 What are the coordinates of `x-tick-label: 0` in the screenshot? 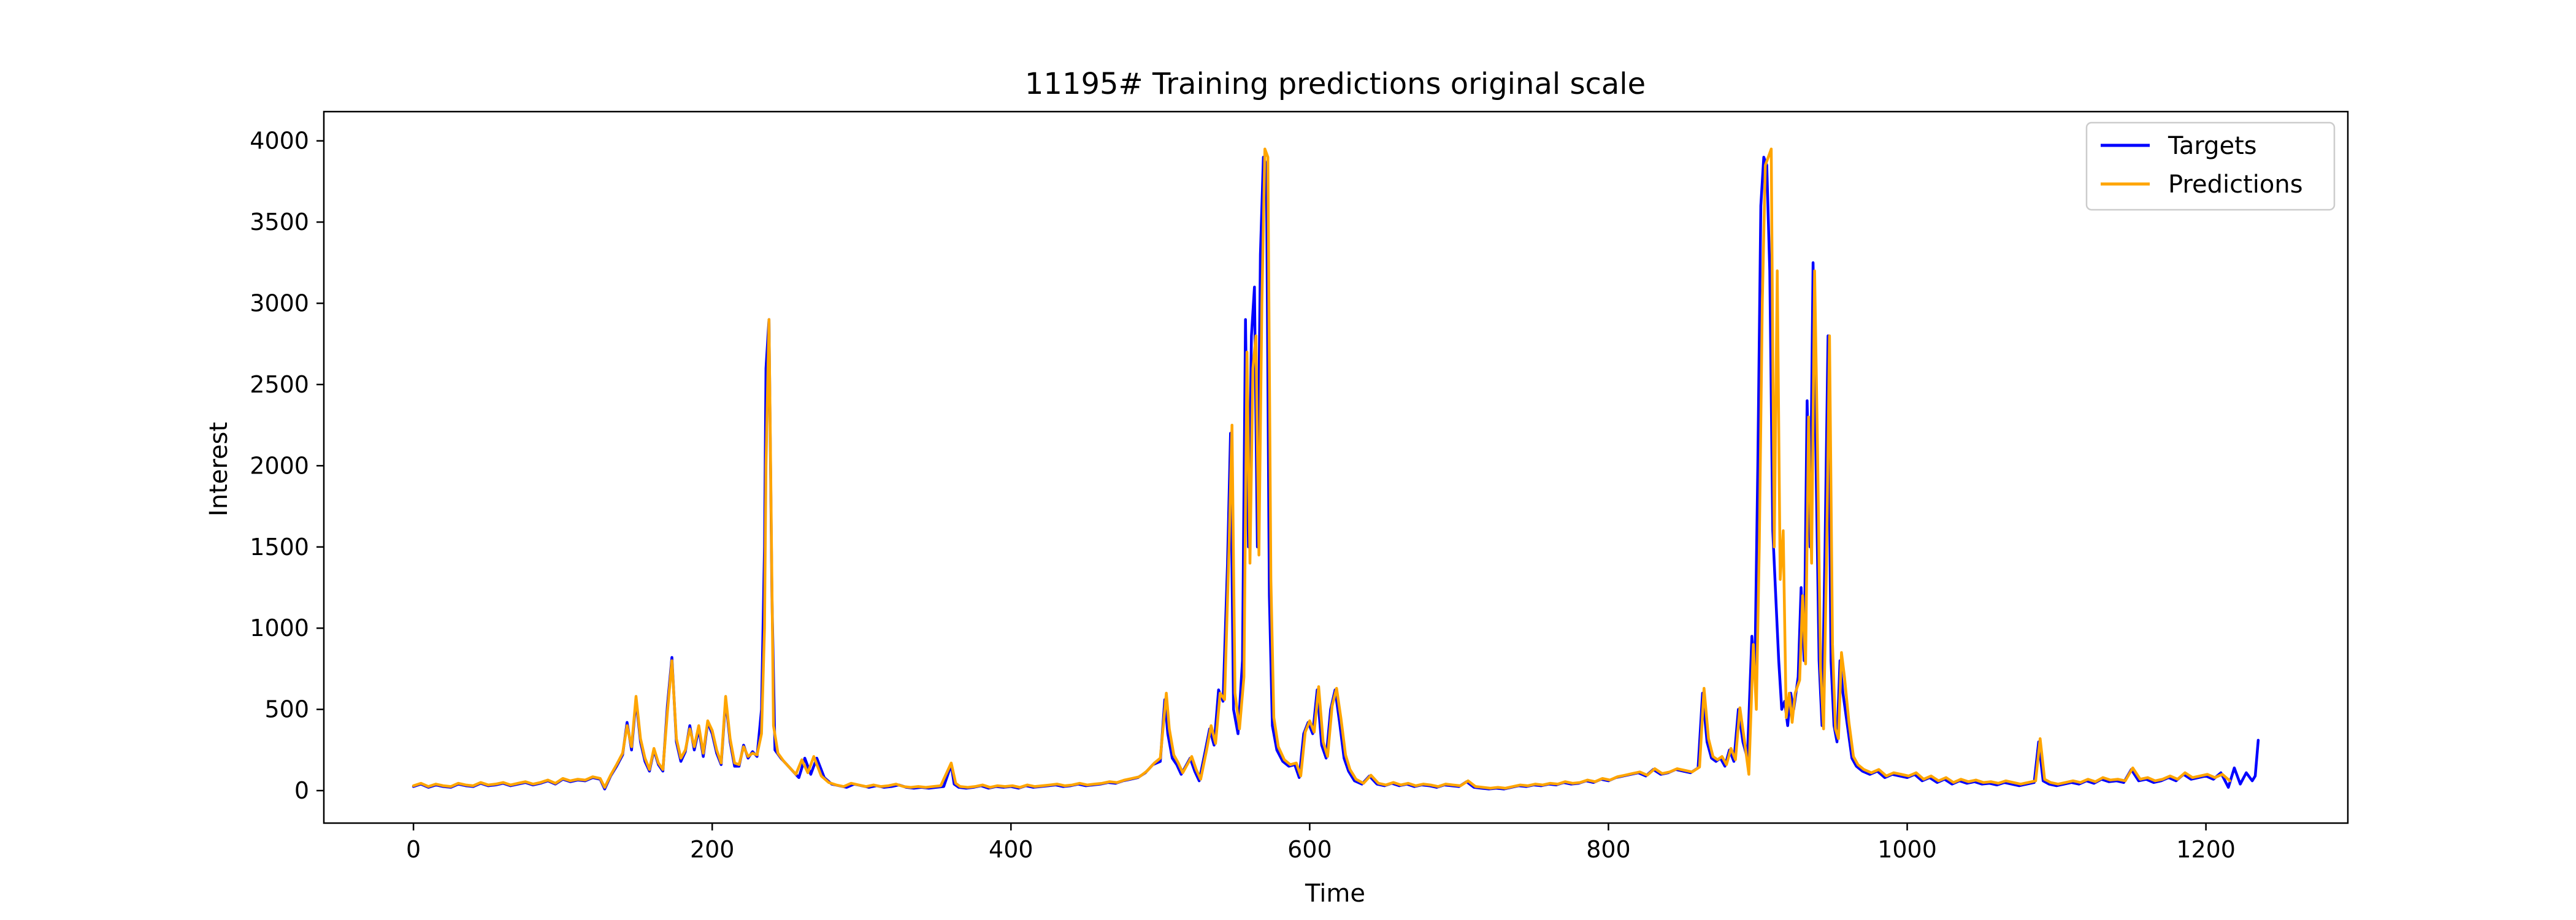 It's located at (413, 849).